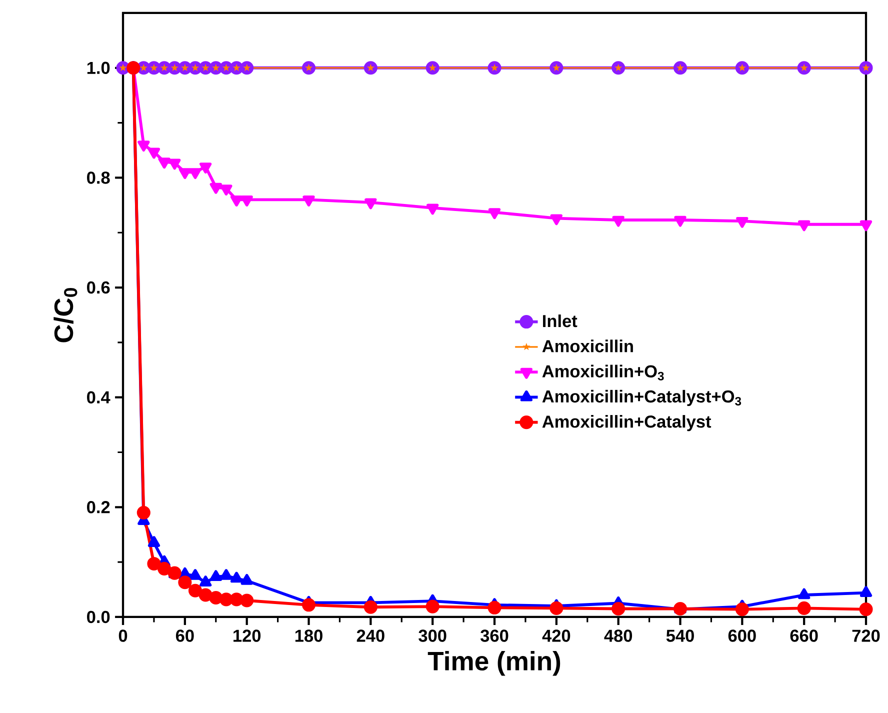 The image size is (888, 713). Describe the element at coordinates (642, 398) in the screenshot. I see `legend-label: Amoxicillin+Catalyst+O$_{3}$` at that location.